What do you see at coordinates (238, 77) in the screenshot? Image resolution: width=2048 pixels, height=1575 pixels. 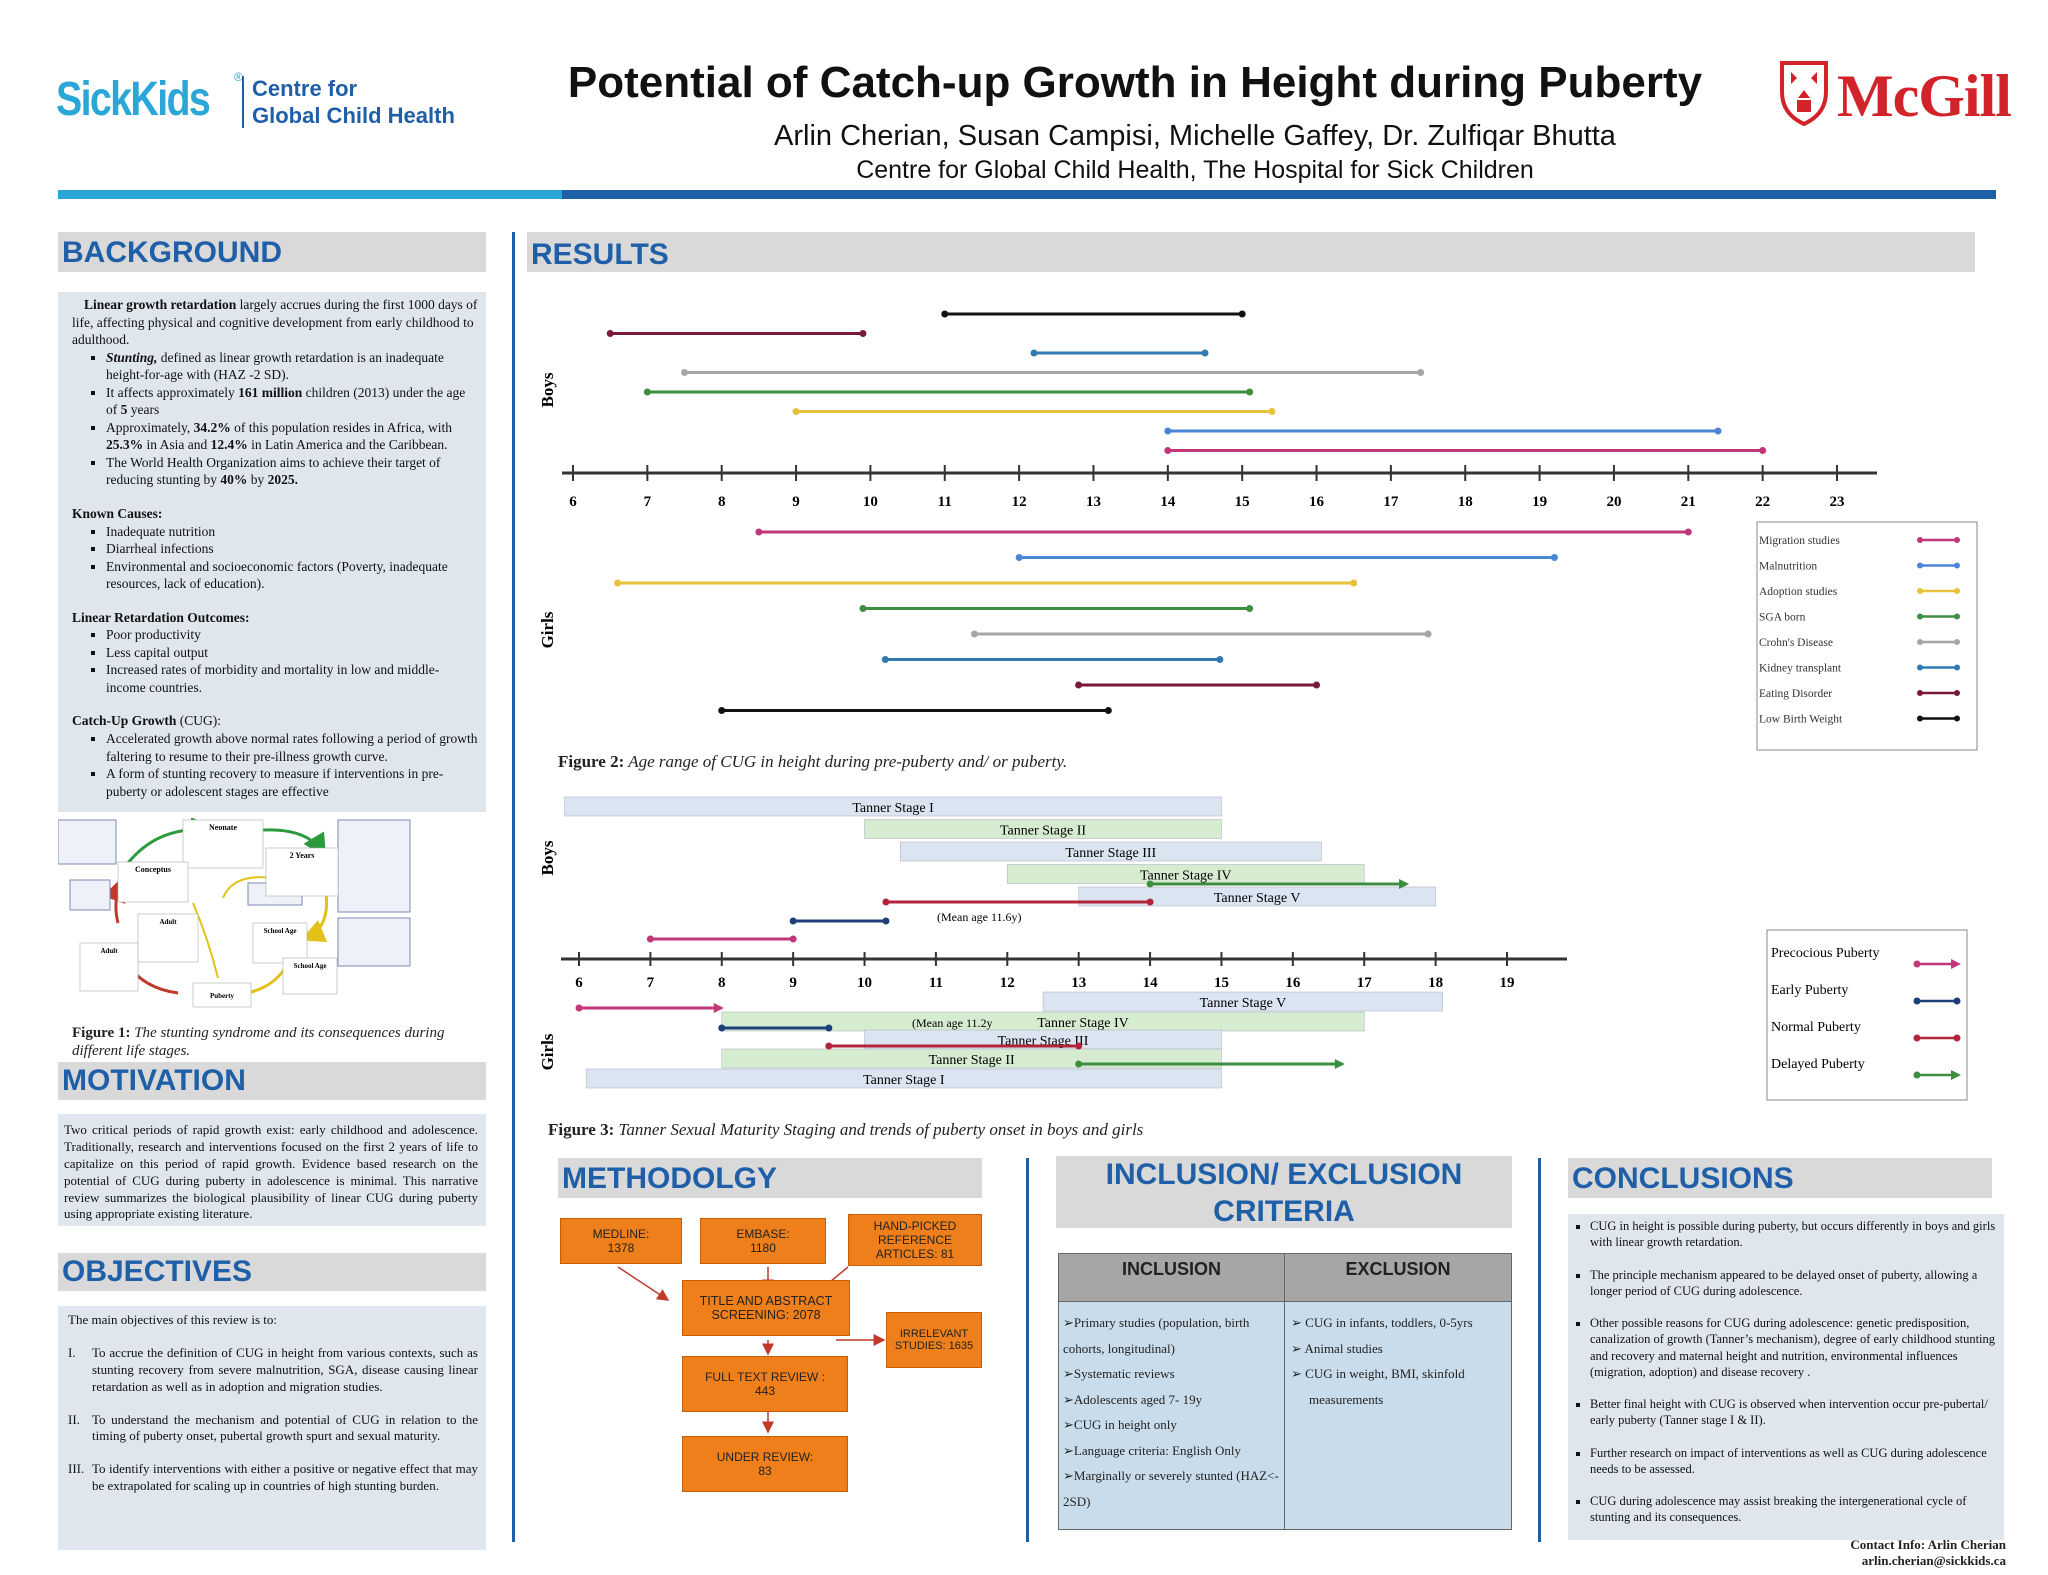 I see `registered-mark: ®` at bounding box center [238, 77].